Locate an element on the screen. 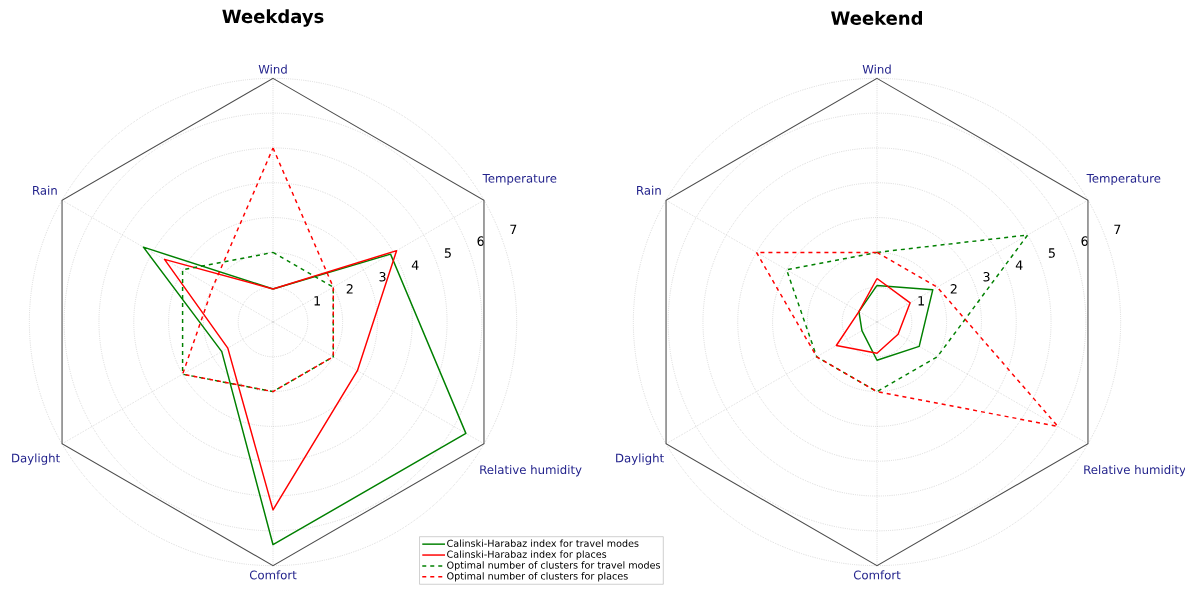  legend-label: Calinski-Harabaz index for places is located at coordinates (527, 555).